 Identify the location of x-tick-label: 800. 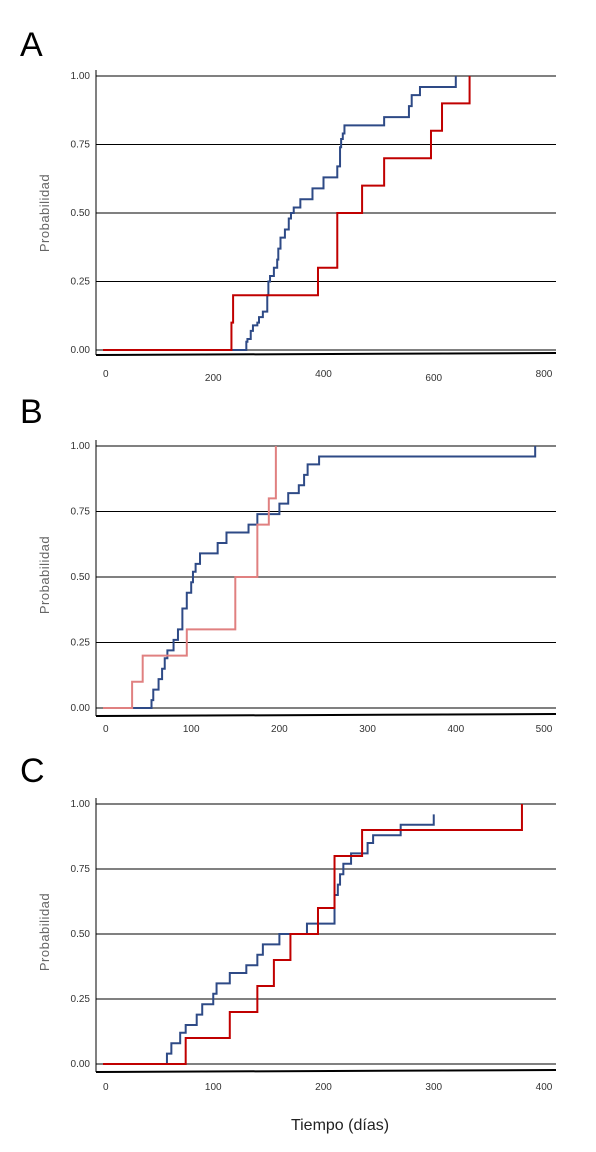
(544, 374).